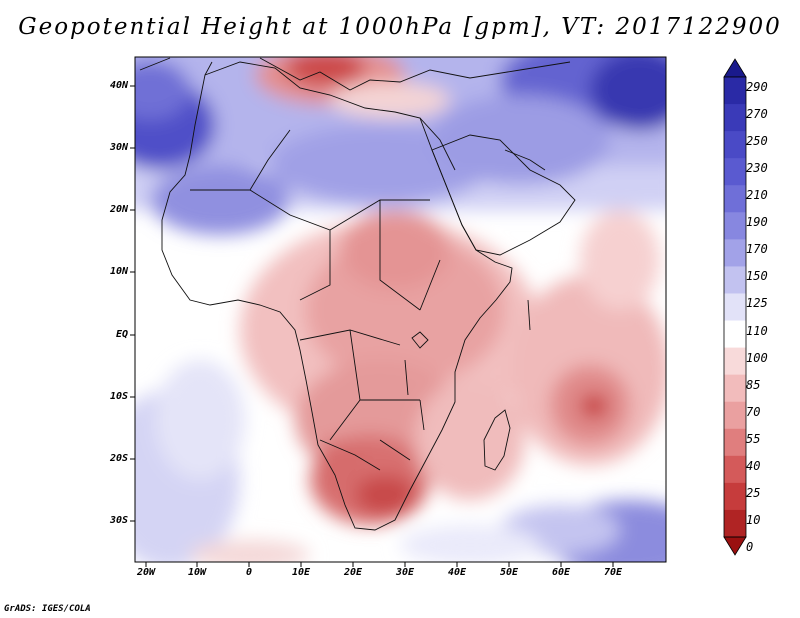 The width and height of the screenshot is (800, 618). Describe the element at coordinates (405, 572) in the screenshot. I see `lon-label: 30E` at that location.